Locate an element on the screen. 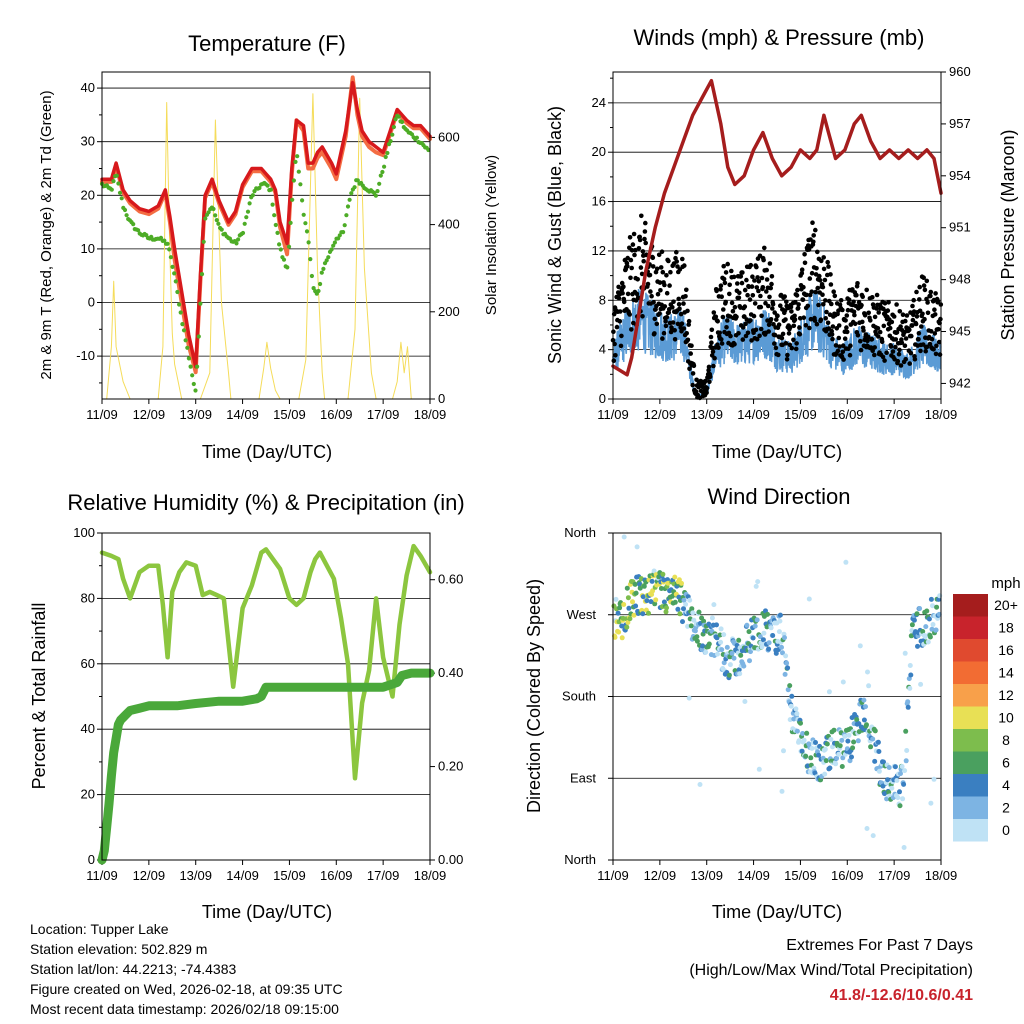  y-tick-label: 20 is located at coordinates (88, 794).